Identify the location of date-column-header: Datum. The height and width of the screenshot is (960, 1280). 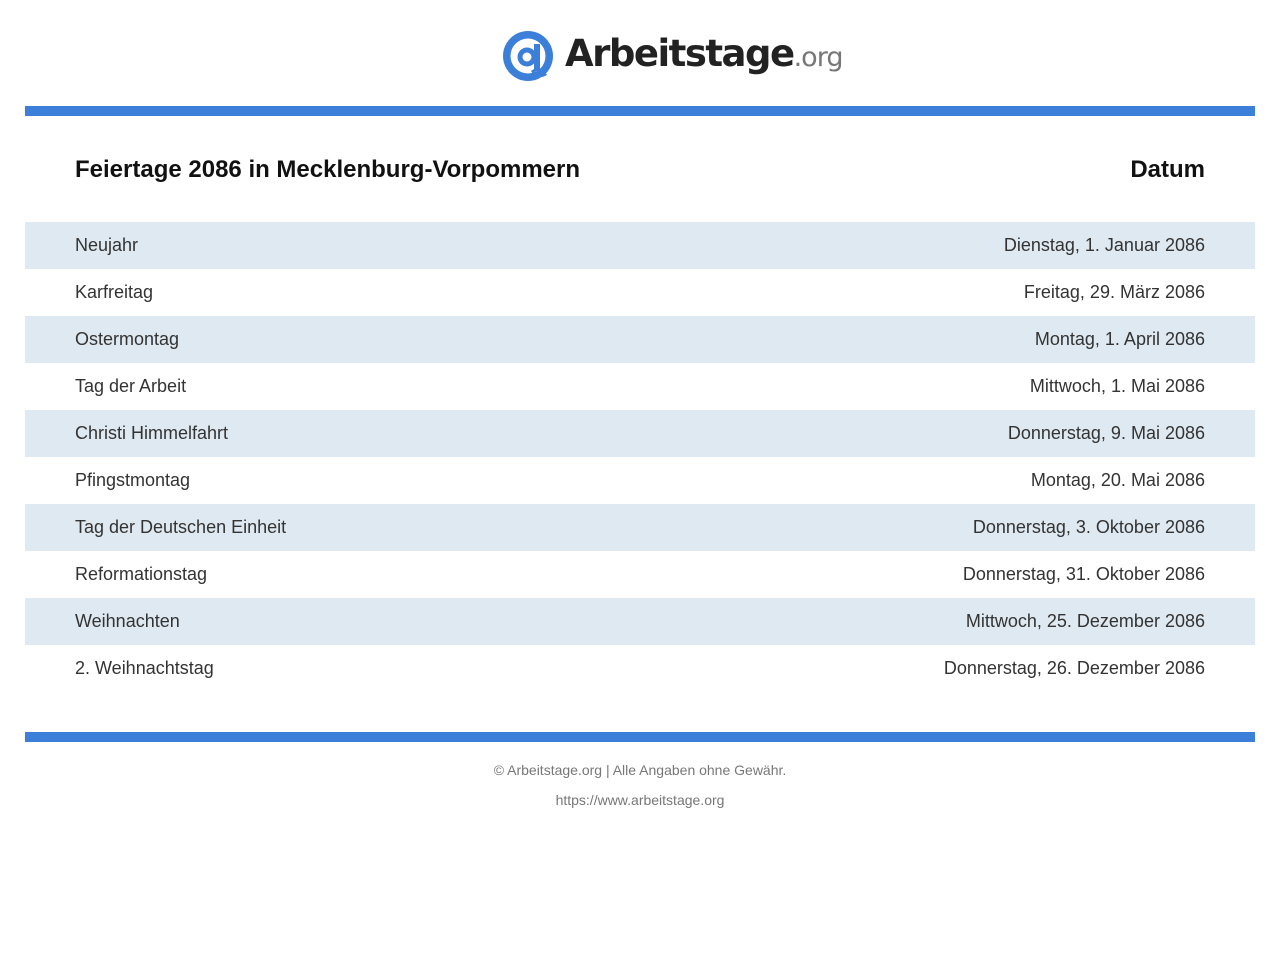
(1167, 169).